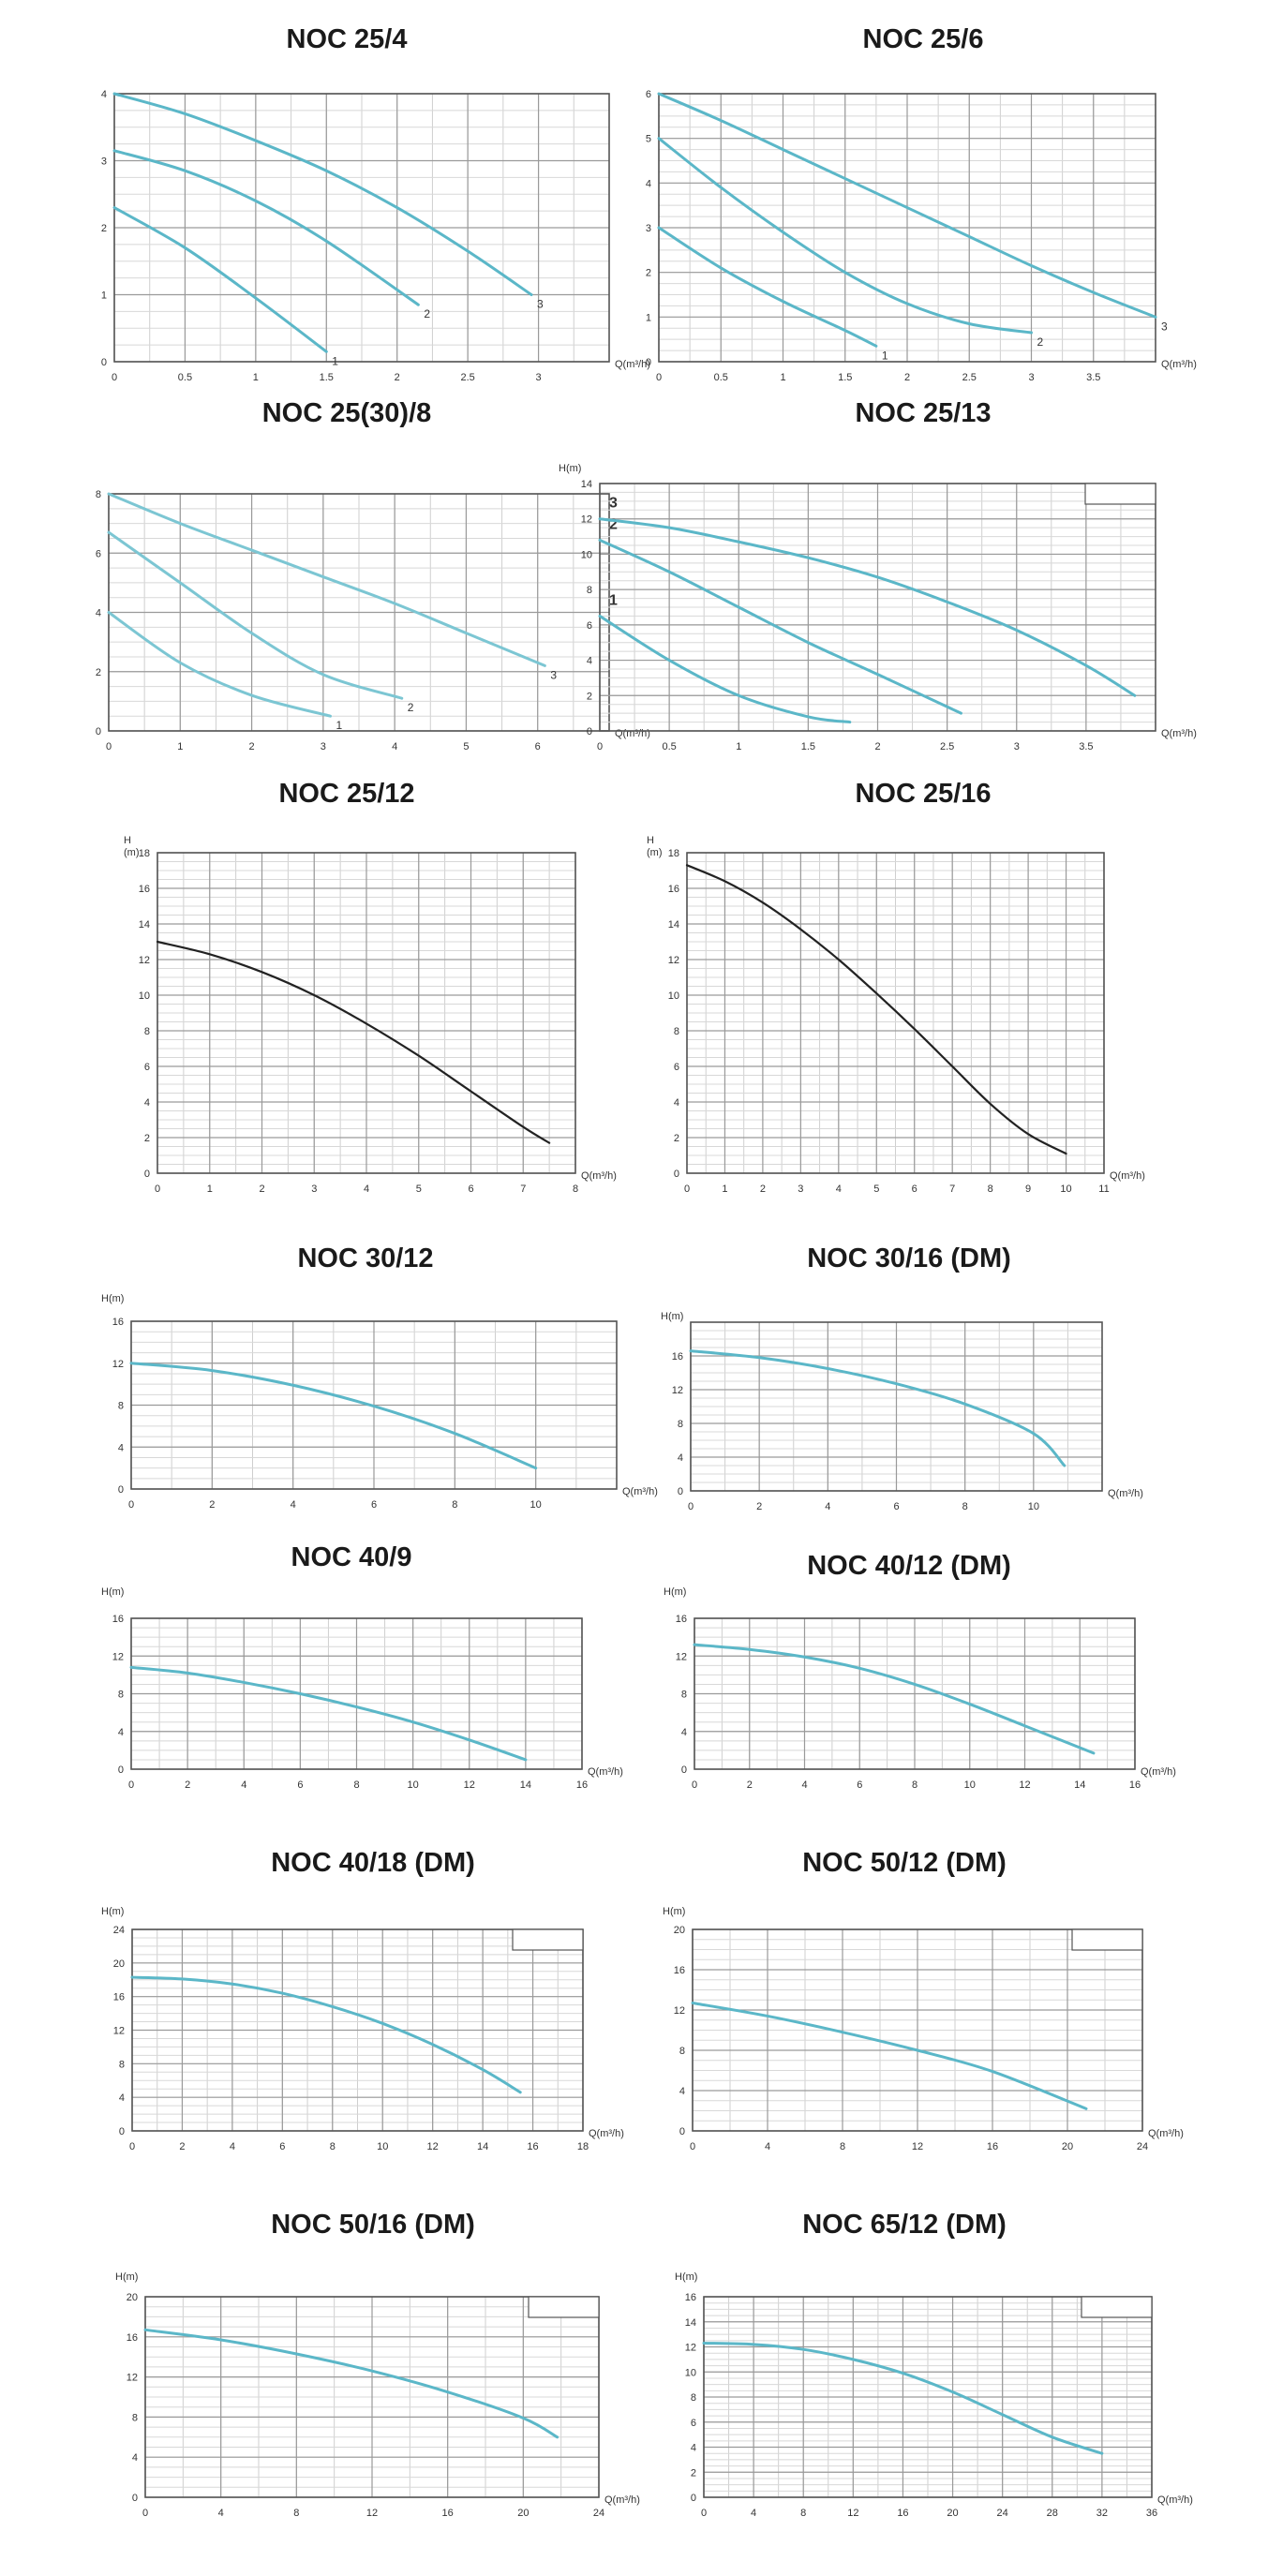 This screenshot has width=1268, height=2576. Describe the element at coordinates (676, 1174) in the screenshot. I see `y-tick-label: 0` at that location.